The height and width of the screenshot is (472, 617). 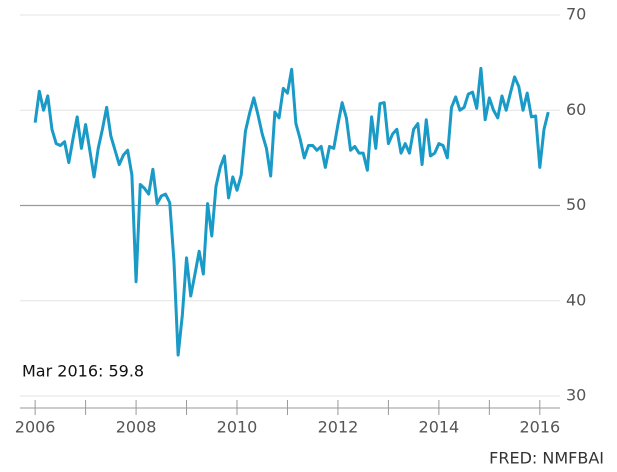 What do you see at coordinates (576, 109) in the screenshot?
I see `y-tick-label: 60` at bounding box center [576, 109].